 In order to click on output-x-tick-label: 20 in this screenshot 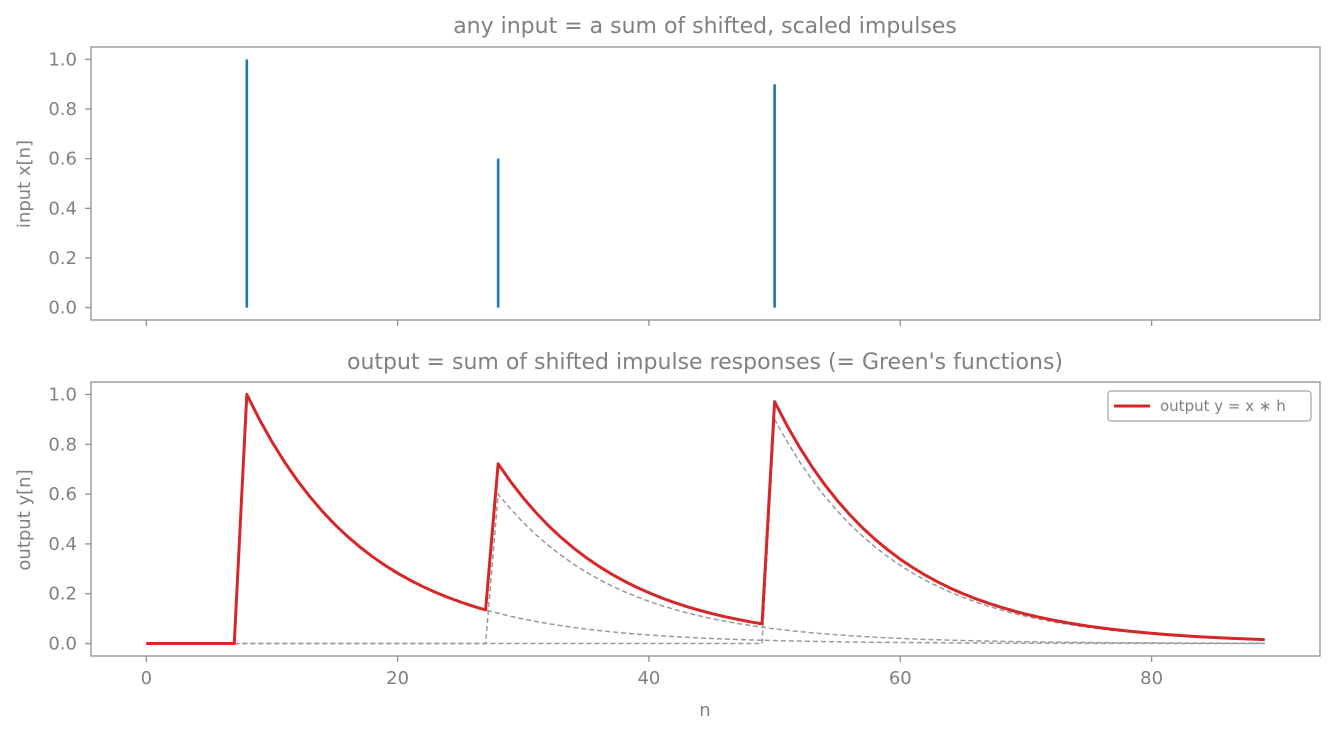, I will do `click(397, 678)`.